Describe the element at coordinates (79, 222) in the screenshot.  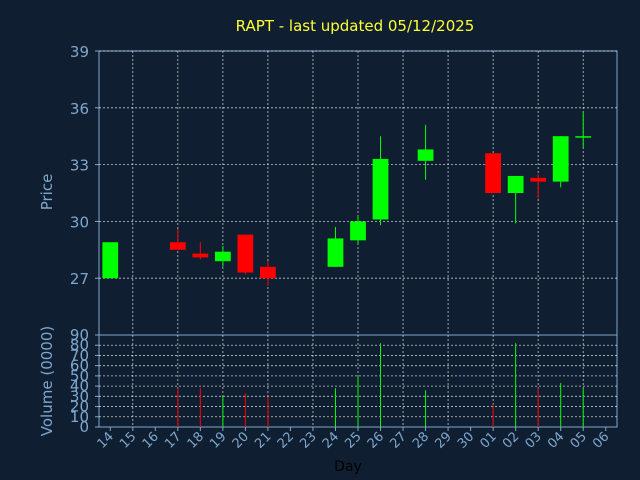
I see `price-tick-label: 30` at that location.